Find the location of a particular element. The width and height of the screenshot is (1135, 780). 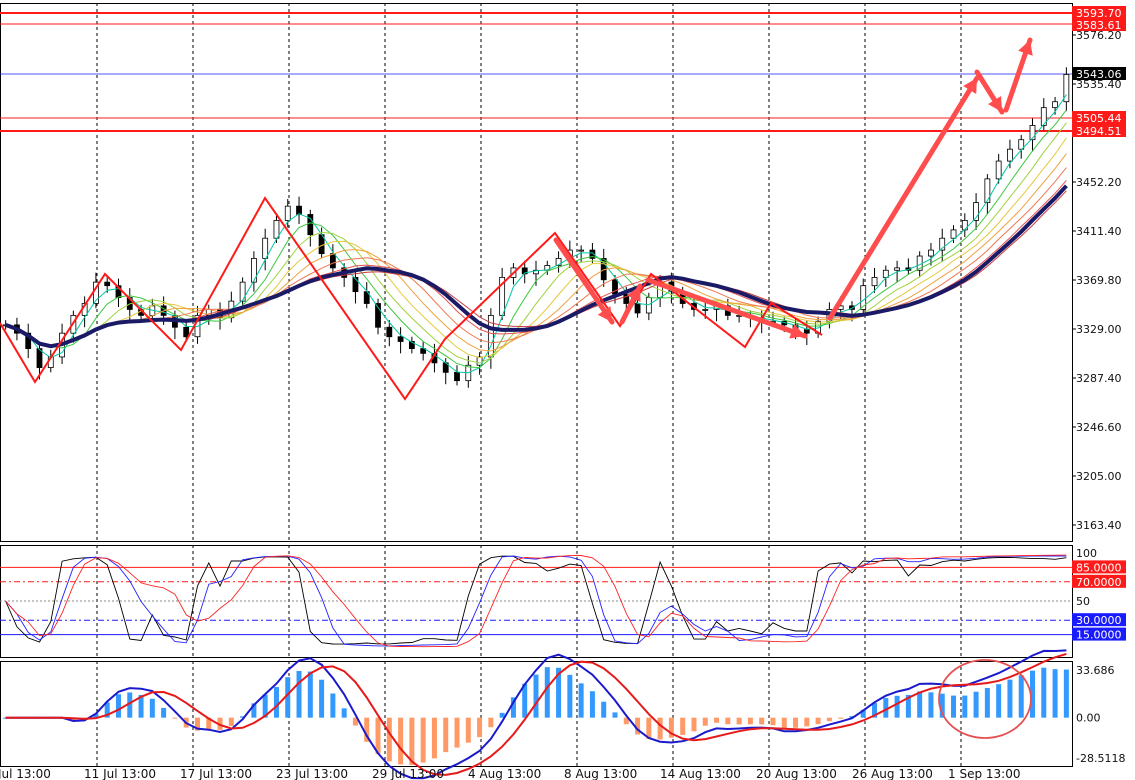

y-tick-label: 3246.60 is located at coordinates (1099, 427).